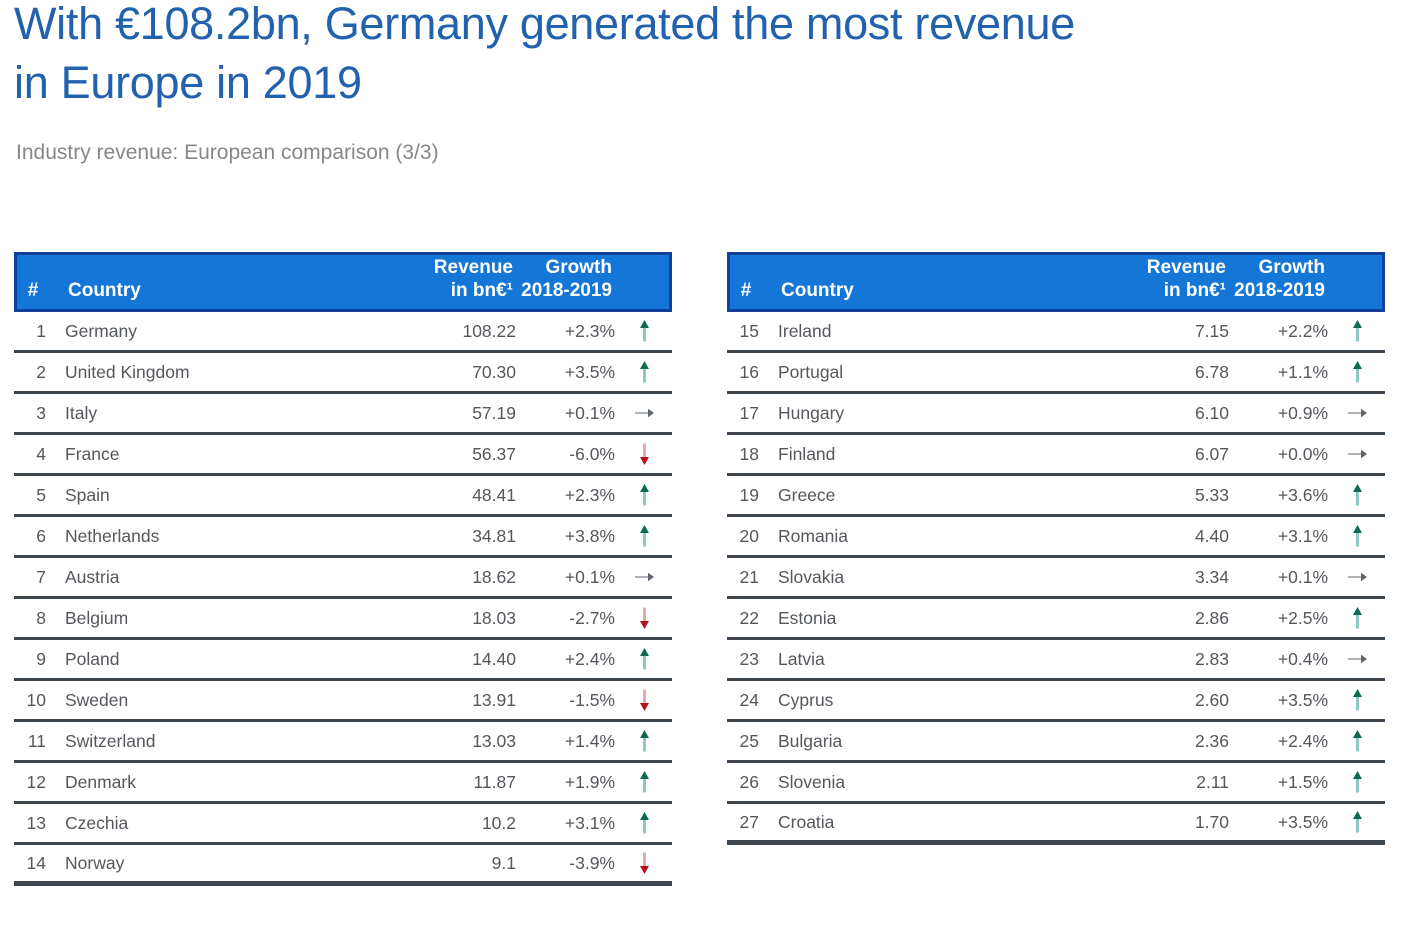 This screenshot has height=934, width=1415. I want to click on table-row: 21 Slovakia 3.34 +0.1%, so click(1056, 578).